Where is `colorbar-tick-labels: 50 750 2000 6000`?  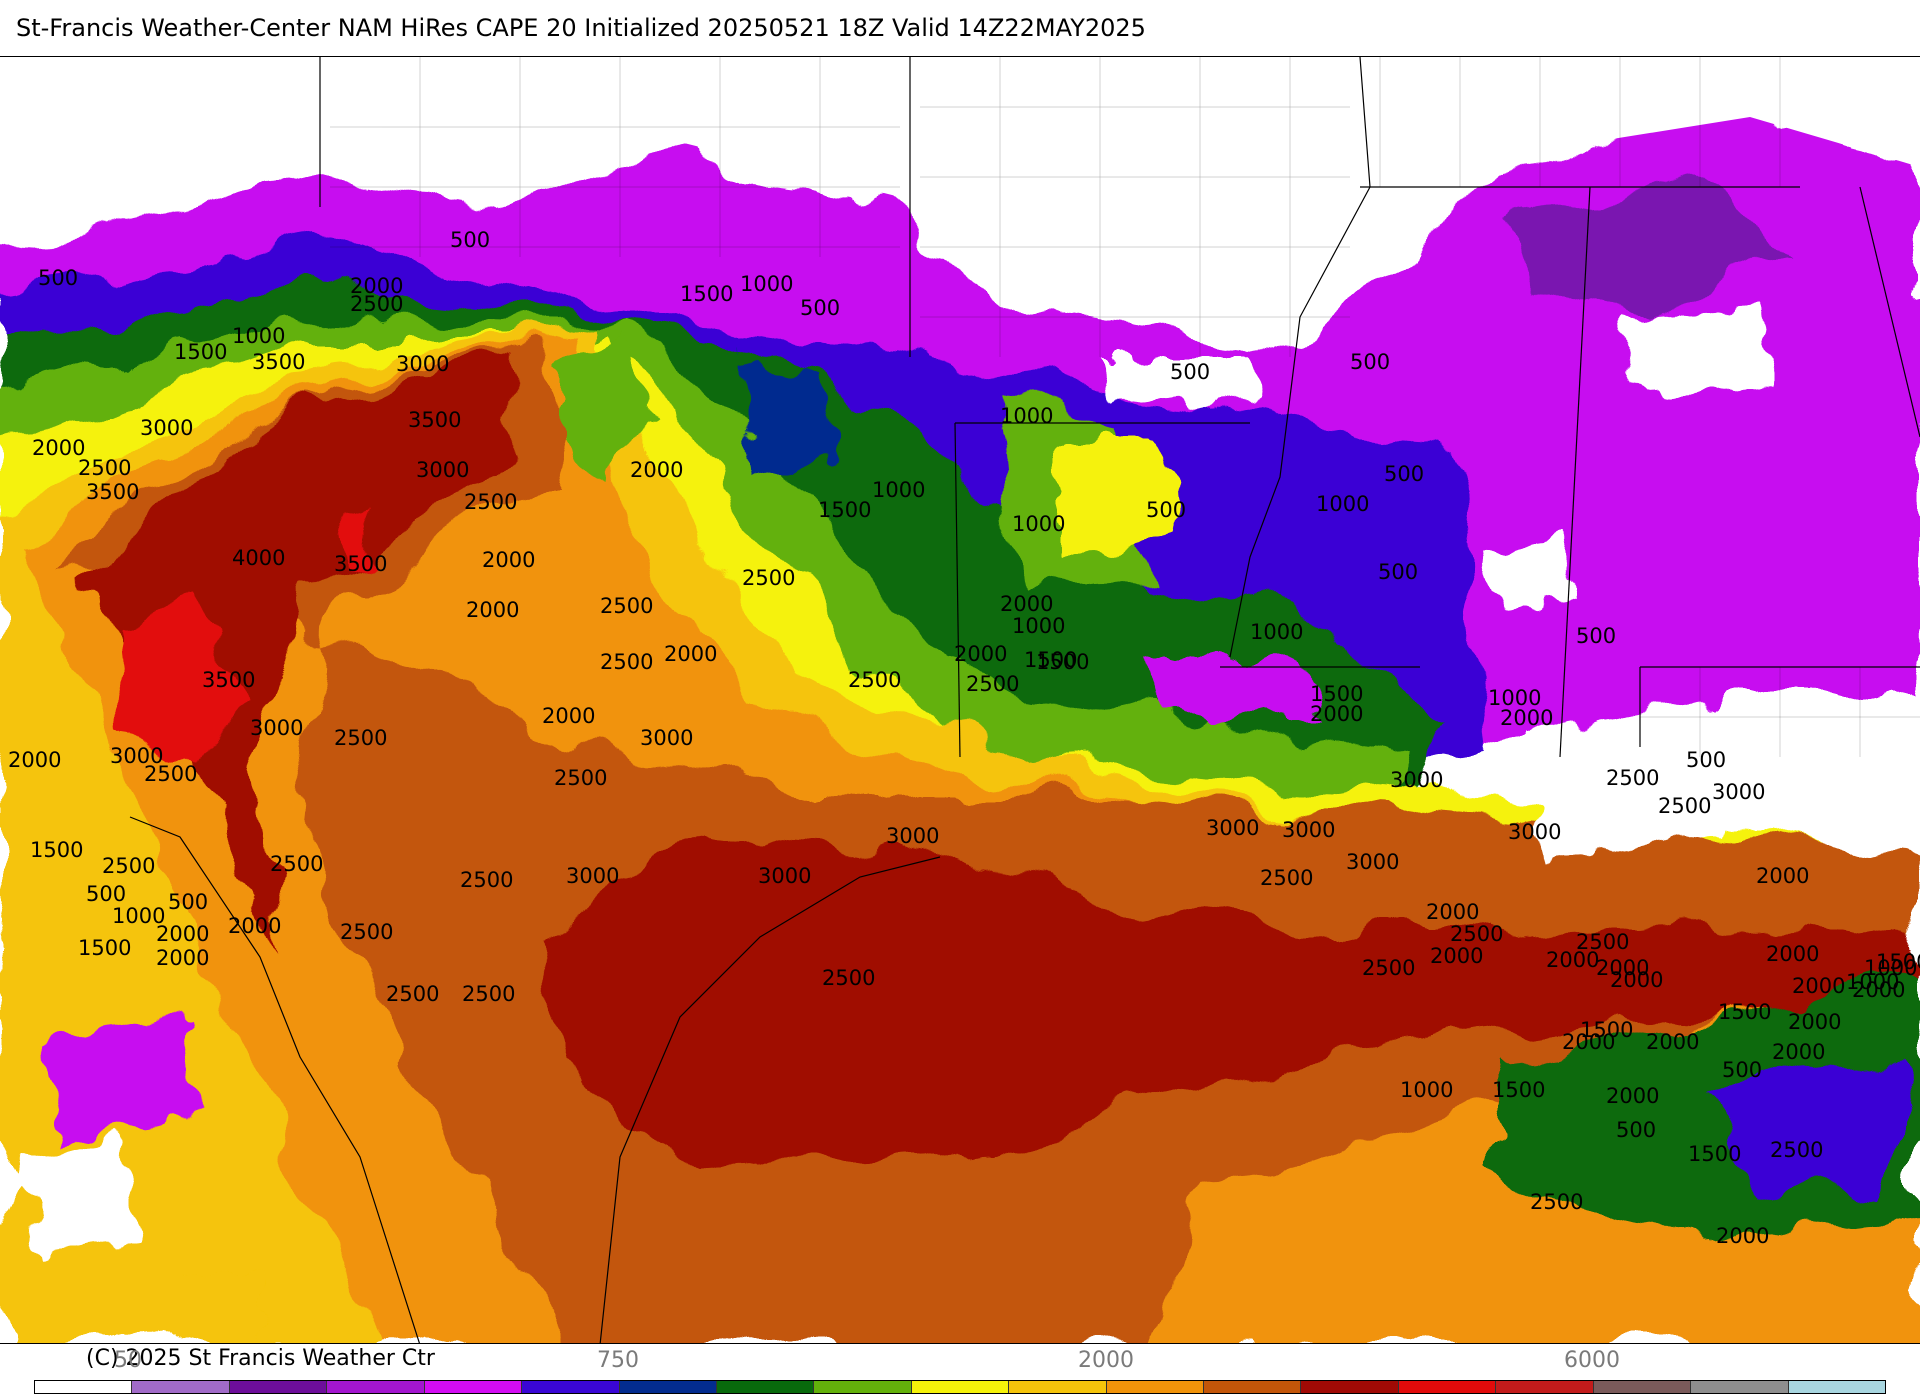
colorbar-tick-labels: 50 750 2000 6000 is located at coordinates (960, 1358).